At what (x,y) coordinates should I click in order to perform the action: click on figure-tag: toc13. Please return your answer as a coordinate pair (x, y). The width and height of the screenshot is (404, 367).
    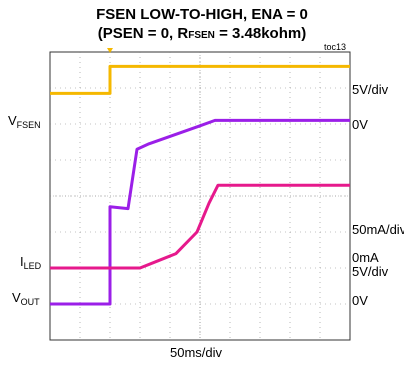
    Looking at the image, I should click on (335, 47).